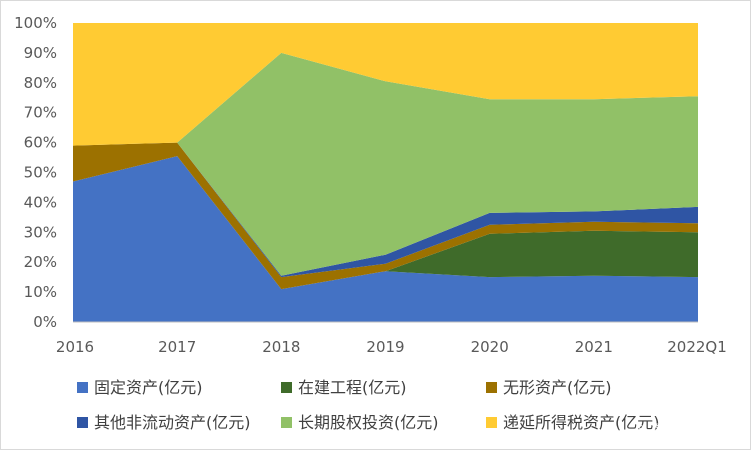 This screenshot has height=451, width=752. I want to click on y-tick-label: 80%, so click(40, 83).